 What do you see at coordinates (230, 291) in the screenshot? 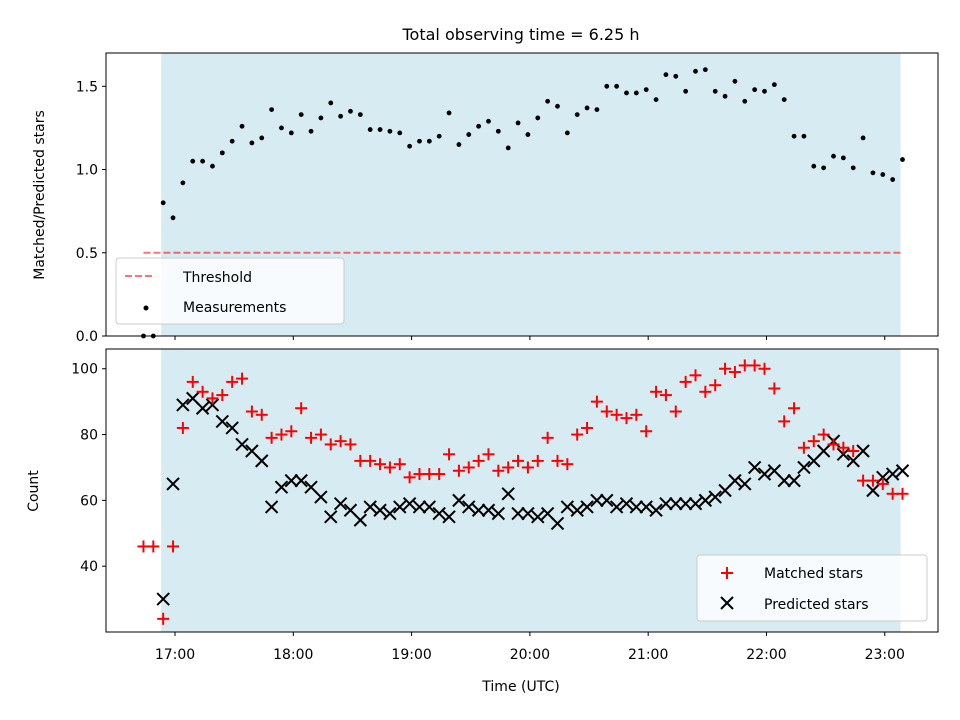
I see `top-legend: Threshold Measurements` at bounding box center [230, 291].